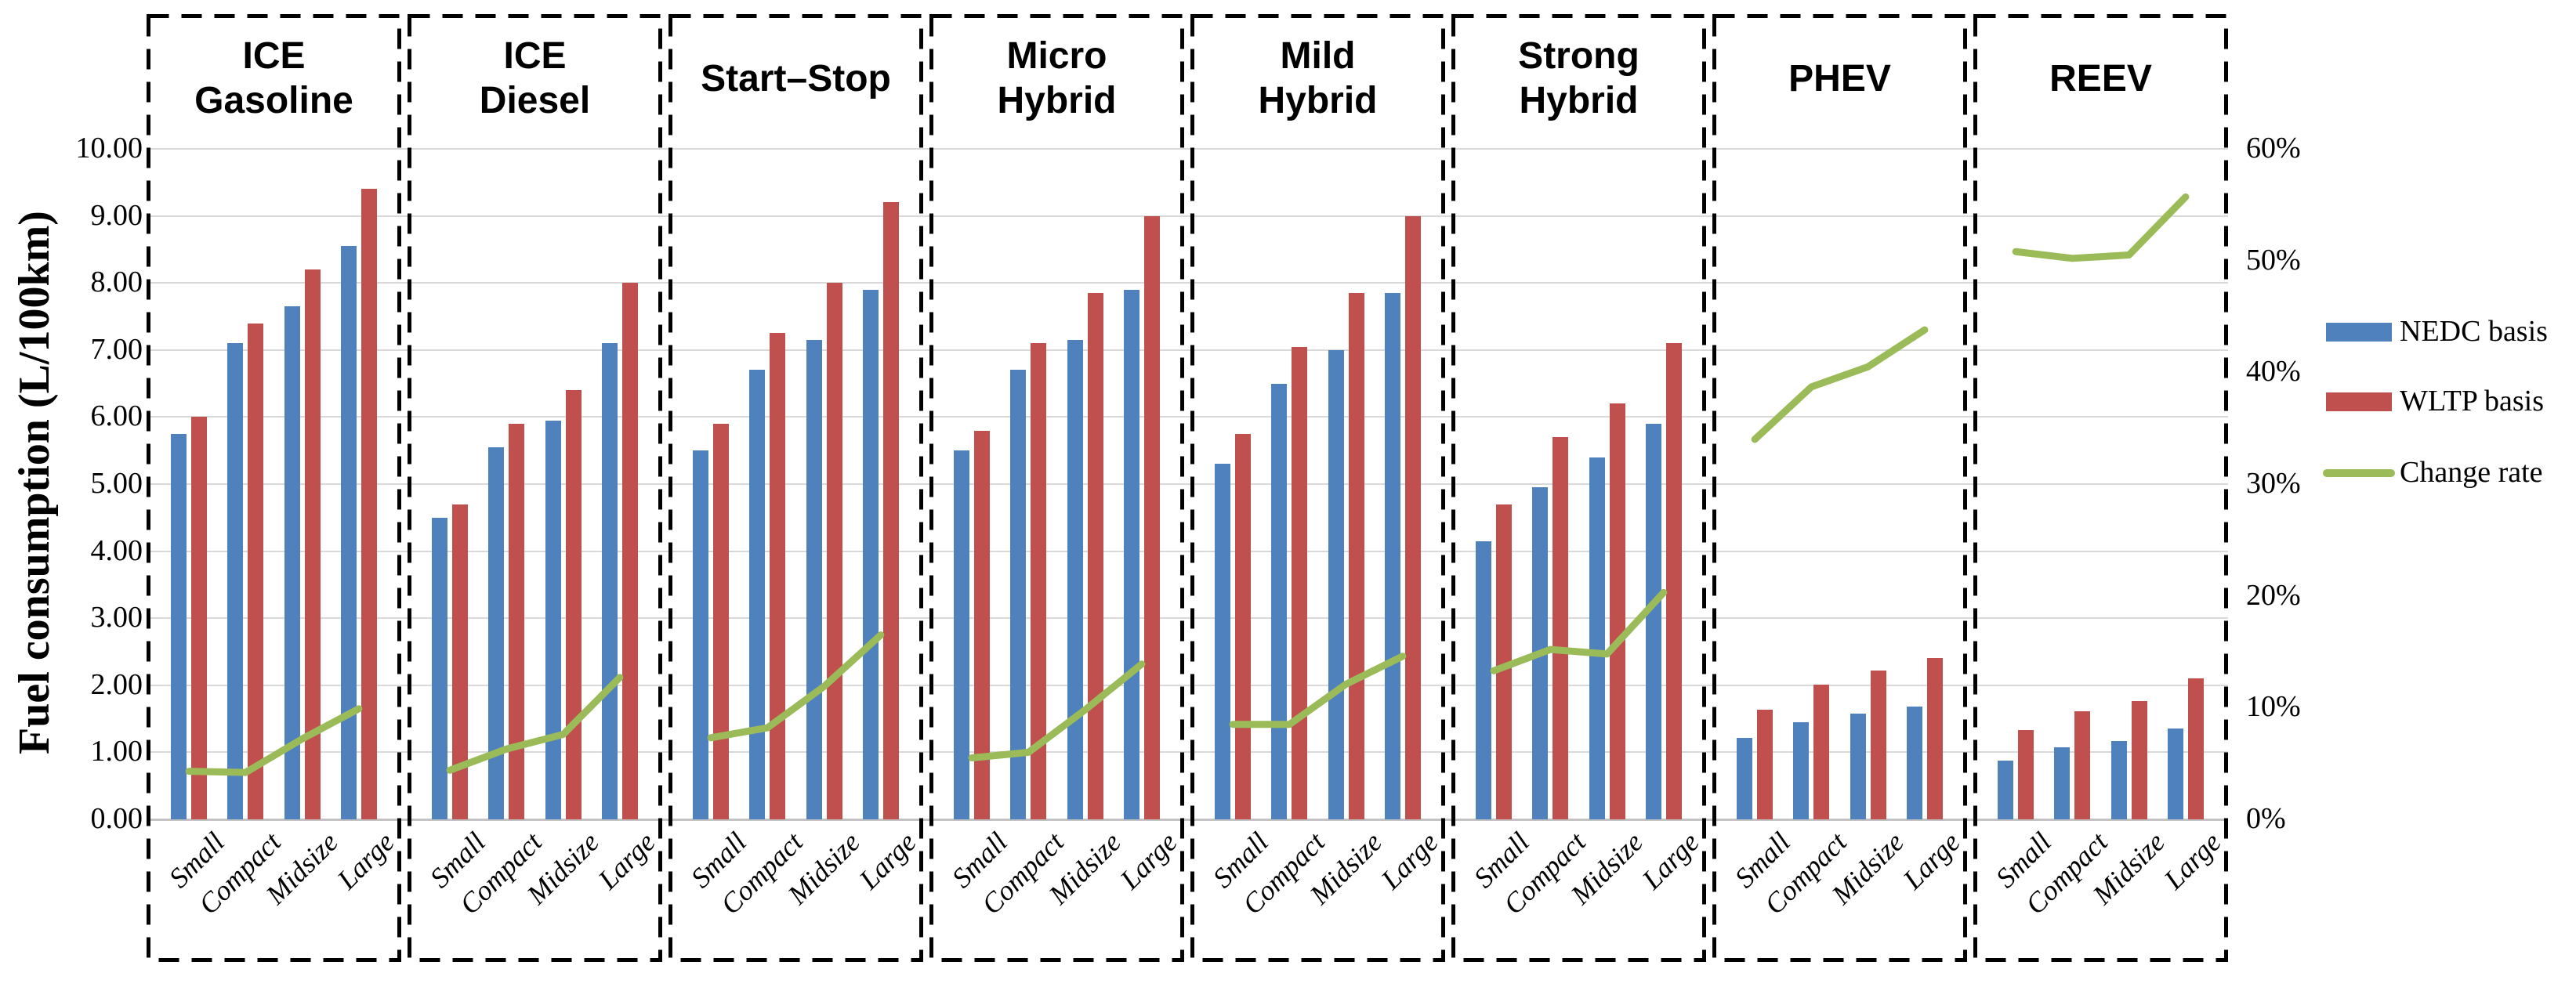  What do you see at coordinates (1578, 78) in the screenshot?
I see `panel-title: Strong Hybrid` at bounding box center [1578, 78].